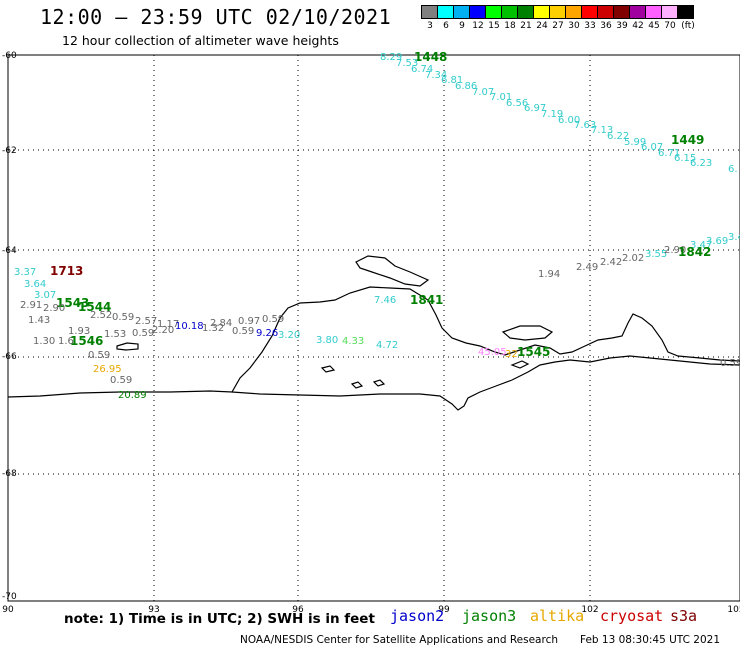  Describe the element at coordinates (590, 26) in the screenshot. I see `colorbar-label: 33` at that location.